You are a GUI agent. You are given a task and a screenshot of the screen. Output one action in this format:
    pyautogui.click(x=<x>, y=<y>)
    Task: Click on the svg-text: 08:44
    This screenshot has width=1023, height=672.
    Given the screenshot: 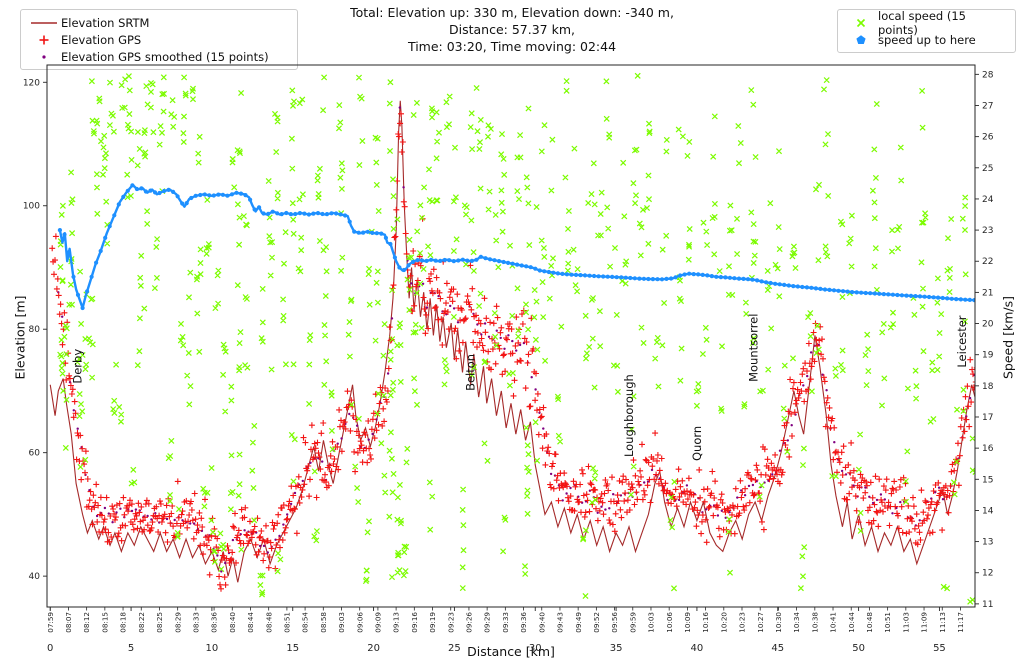 What is the action you would take?
    pyautogui.click(x=250, y=622)
    